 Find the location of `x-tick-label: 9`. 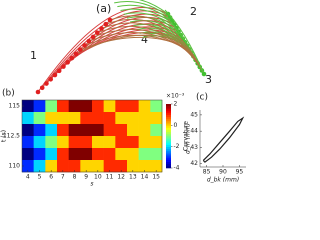

x-tick-label: 9 is located at coordinates (86, 177).